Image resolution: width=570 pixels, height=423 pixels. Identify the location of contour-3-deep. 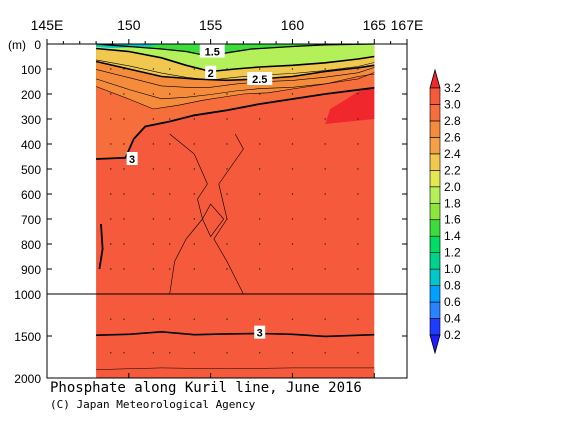
(235, 334).